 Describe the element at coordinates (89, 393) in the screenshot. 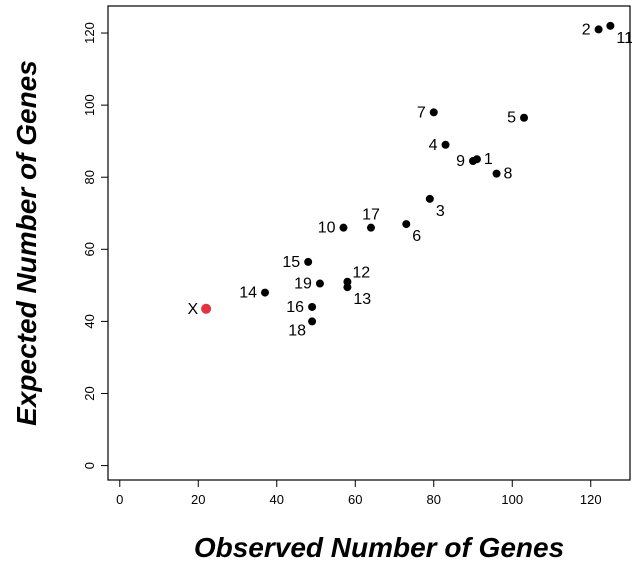

I see `y-tick-label: 20` at that location.